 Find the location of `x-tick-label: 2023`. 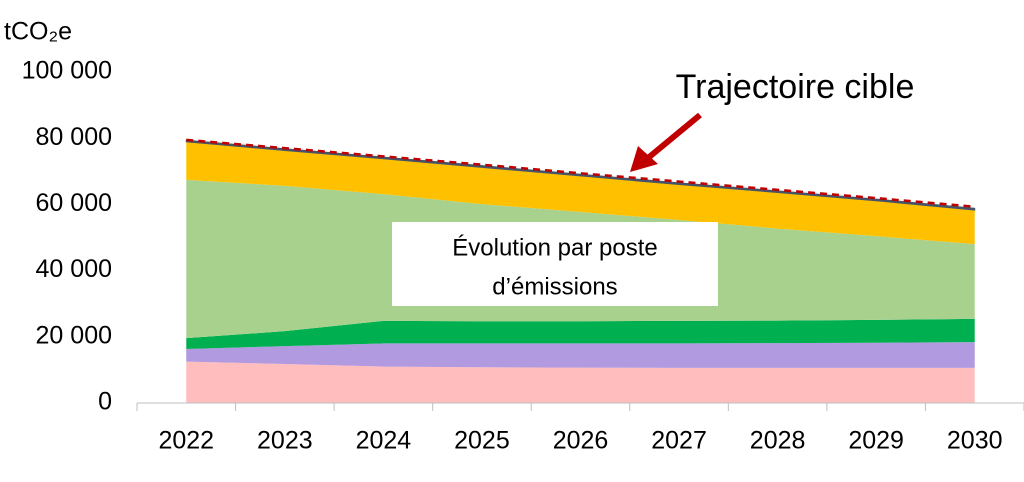

x-tick-label: 2023 is located at coordinates (285, 441).